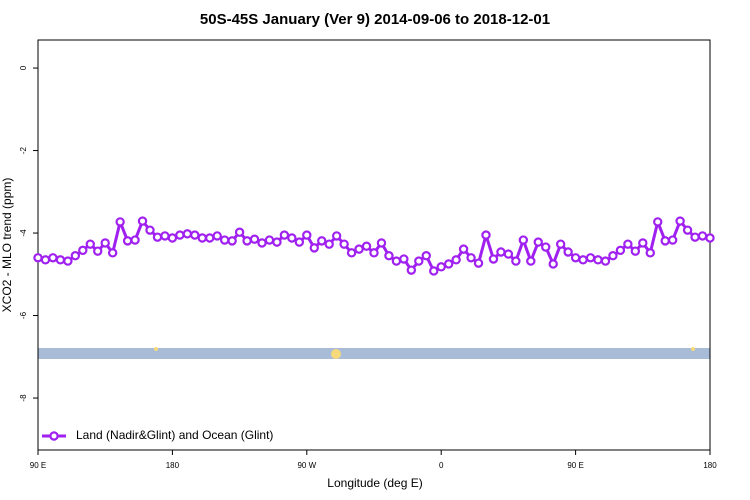 This screenshot has height=500, width=750. Describe the element at coordinates (23, 67) in the screenshot. I see `y-tick-label: 0` at that location.